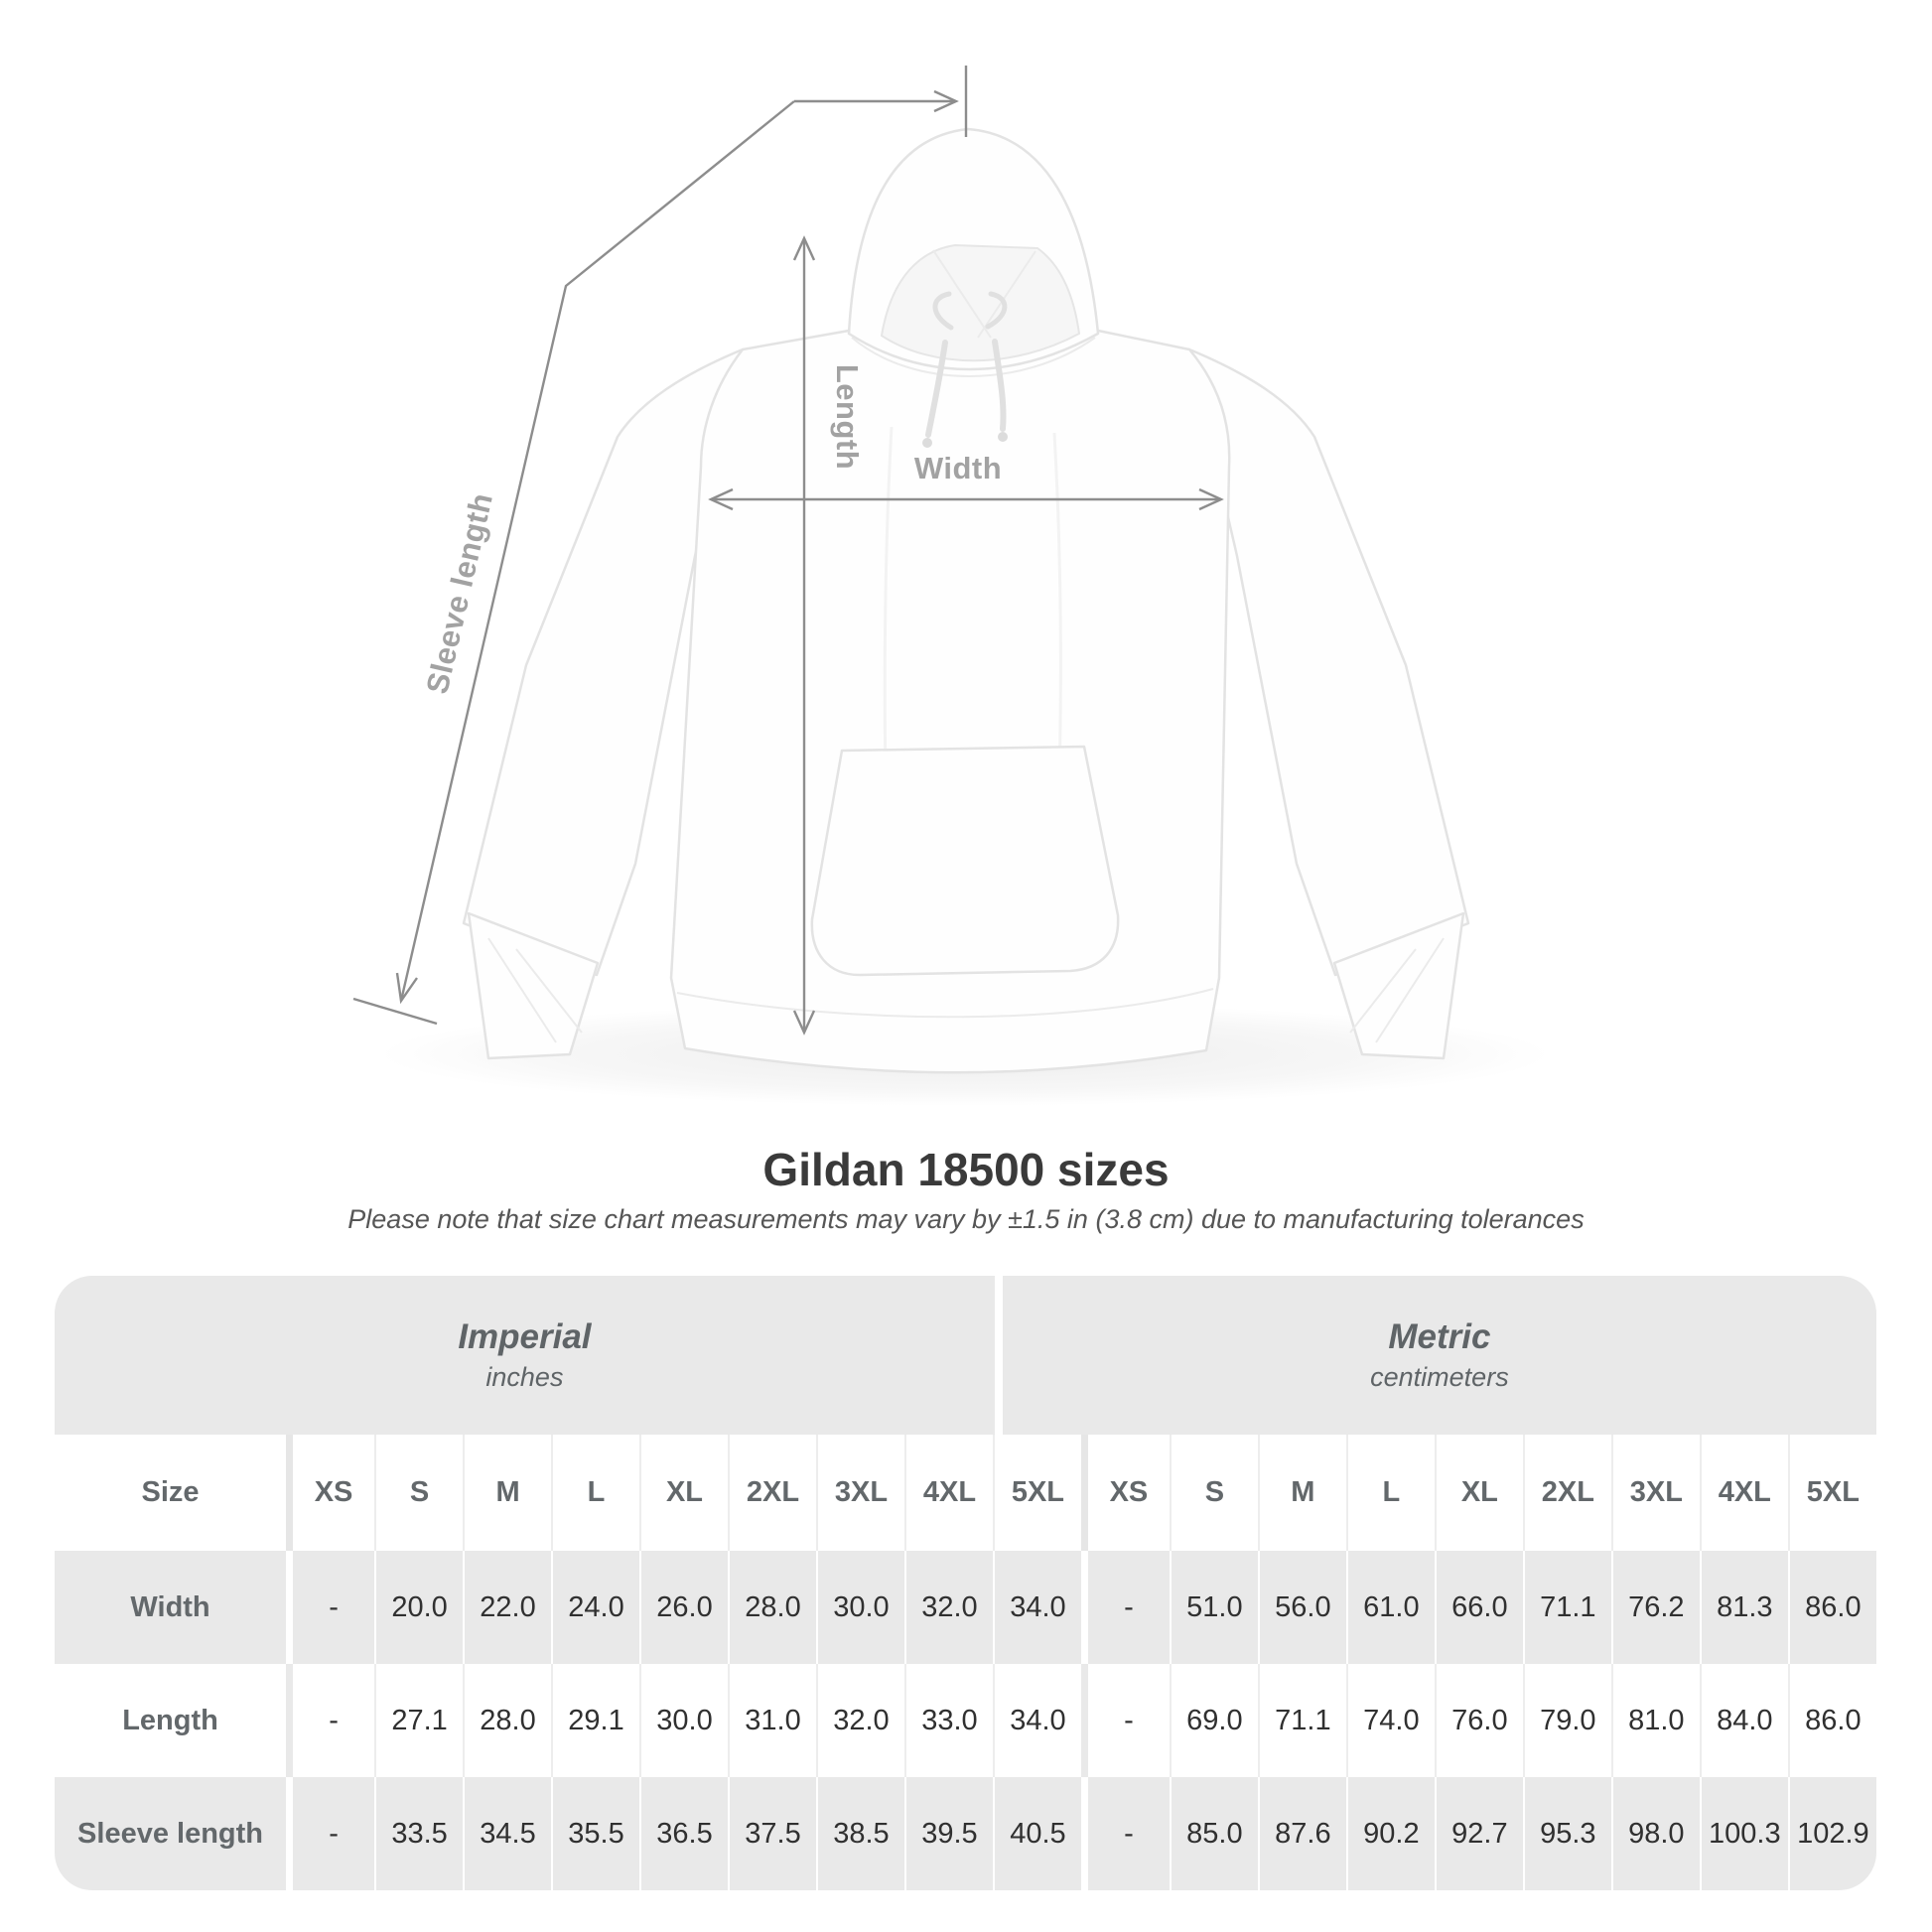  Describe the element at coordinates (171, 1608) in the screenshot. I see `row-label-width: Width` at that location.